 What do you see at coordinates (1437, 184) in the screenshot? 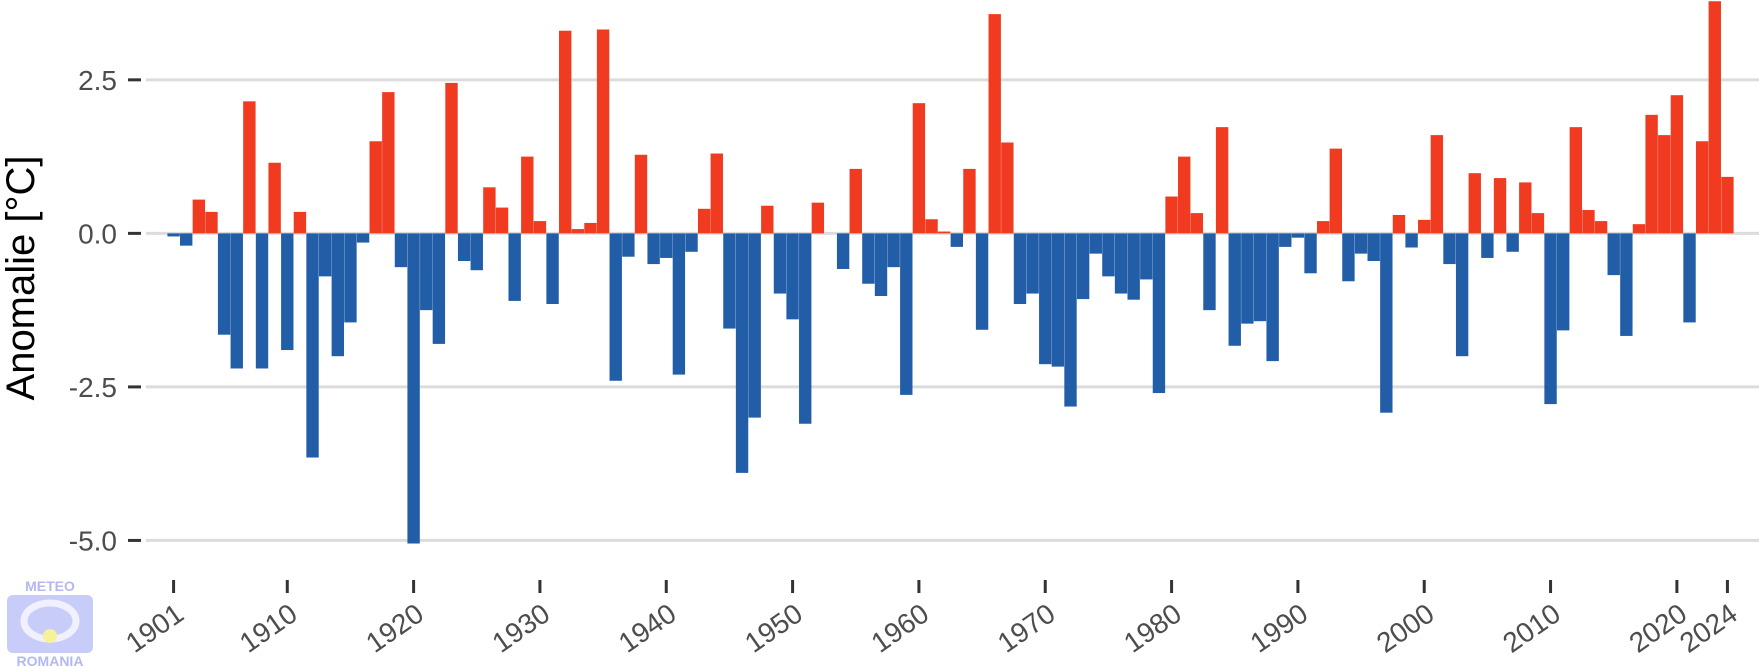
I see `bar-2001` at bounding box center [1437, 184].